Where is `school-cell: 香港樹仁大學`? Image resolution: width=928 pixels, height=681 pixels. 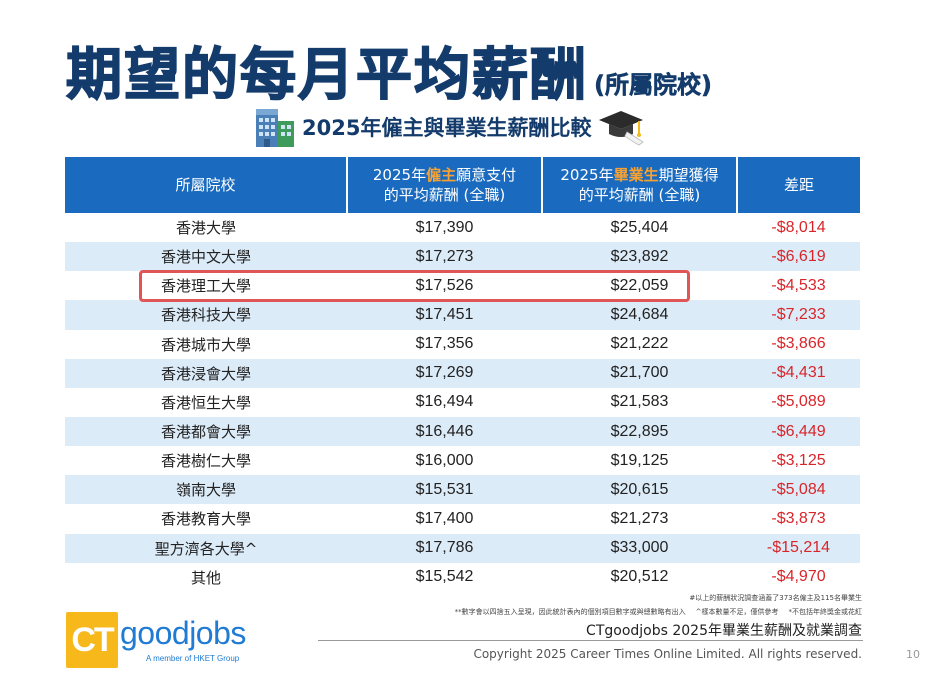 school-cell: 香港樹仁大學 is located at coordinates (205, 461).